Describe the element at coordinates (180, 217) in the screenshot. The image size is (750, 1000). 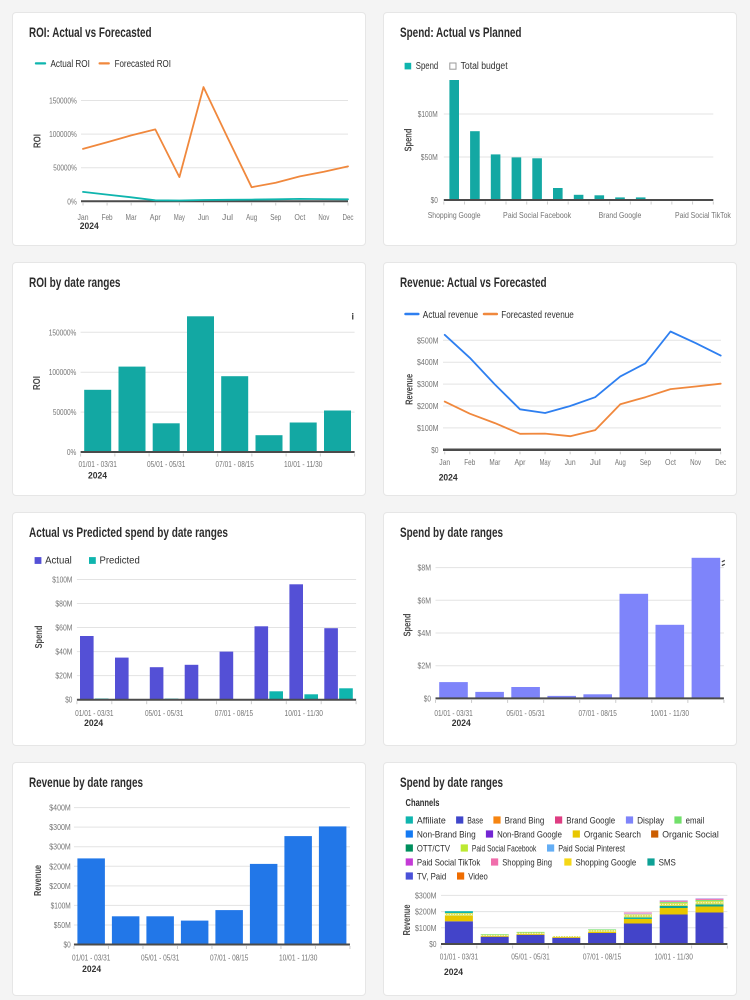
I see `svg-text: May` at that location.